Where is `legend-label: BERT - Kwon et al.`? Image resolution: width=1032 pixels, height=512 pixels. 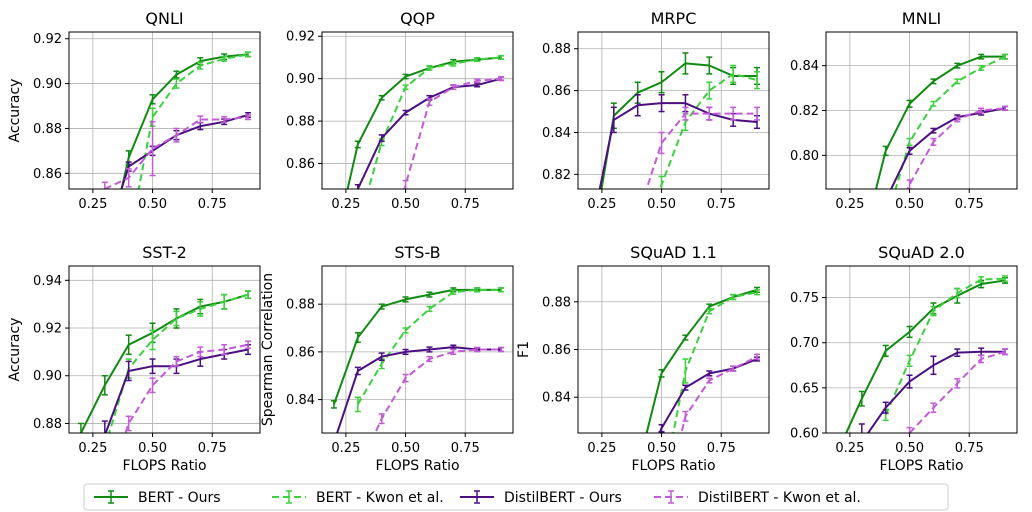
legend-label: BERT - Kwon et al. is located at coordinates (380, 498).